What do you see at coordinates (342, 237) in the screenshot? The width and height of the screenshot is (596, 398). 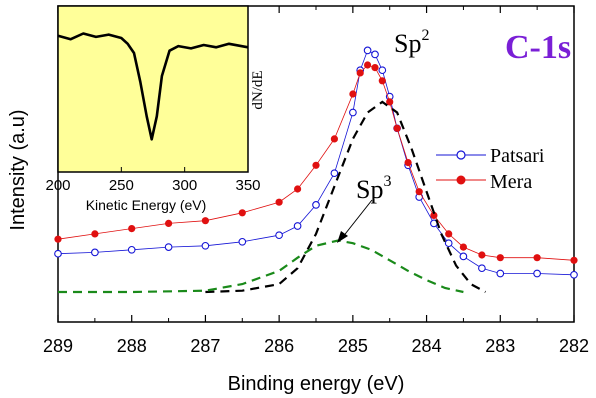 I see `sp3-arrow-head` at bounding box center [342, 237].